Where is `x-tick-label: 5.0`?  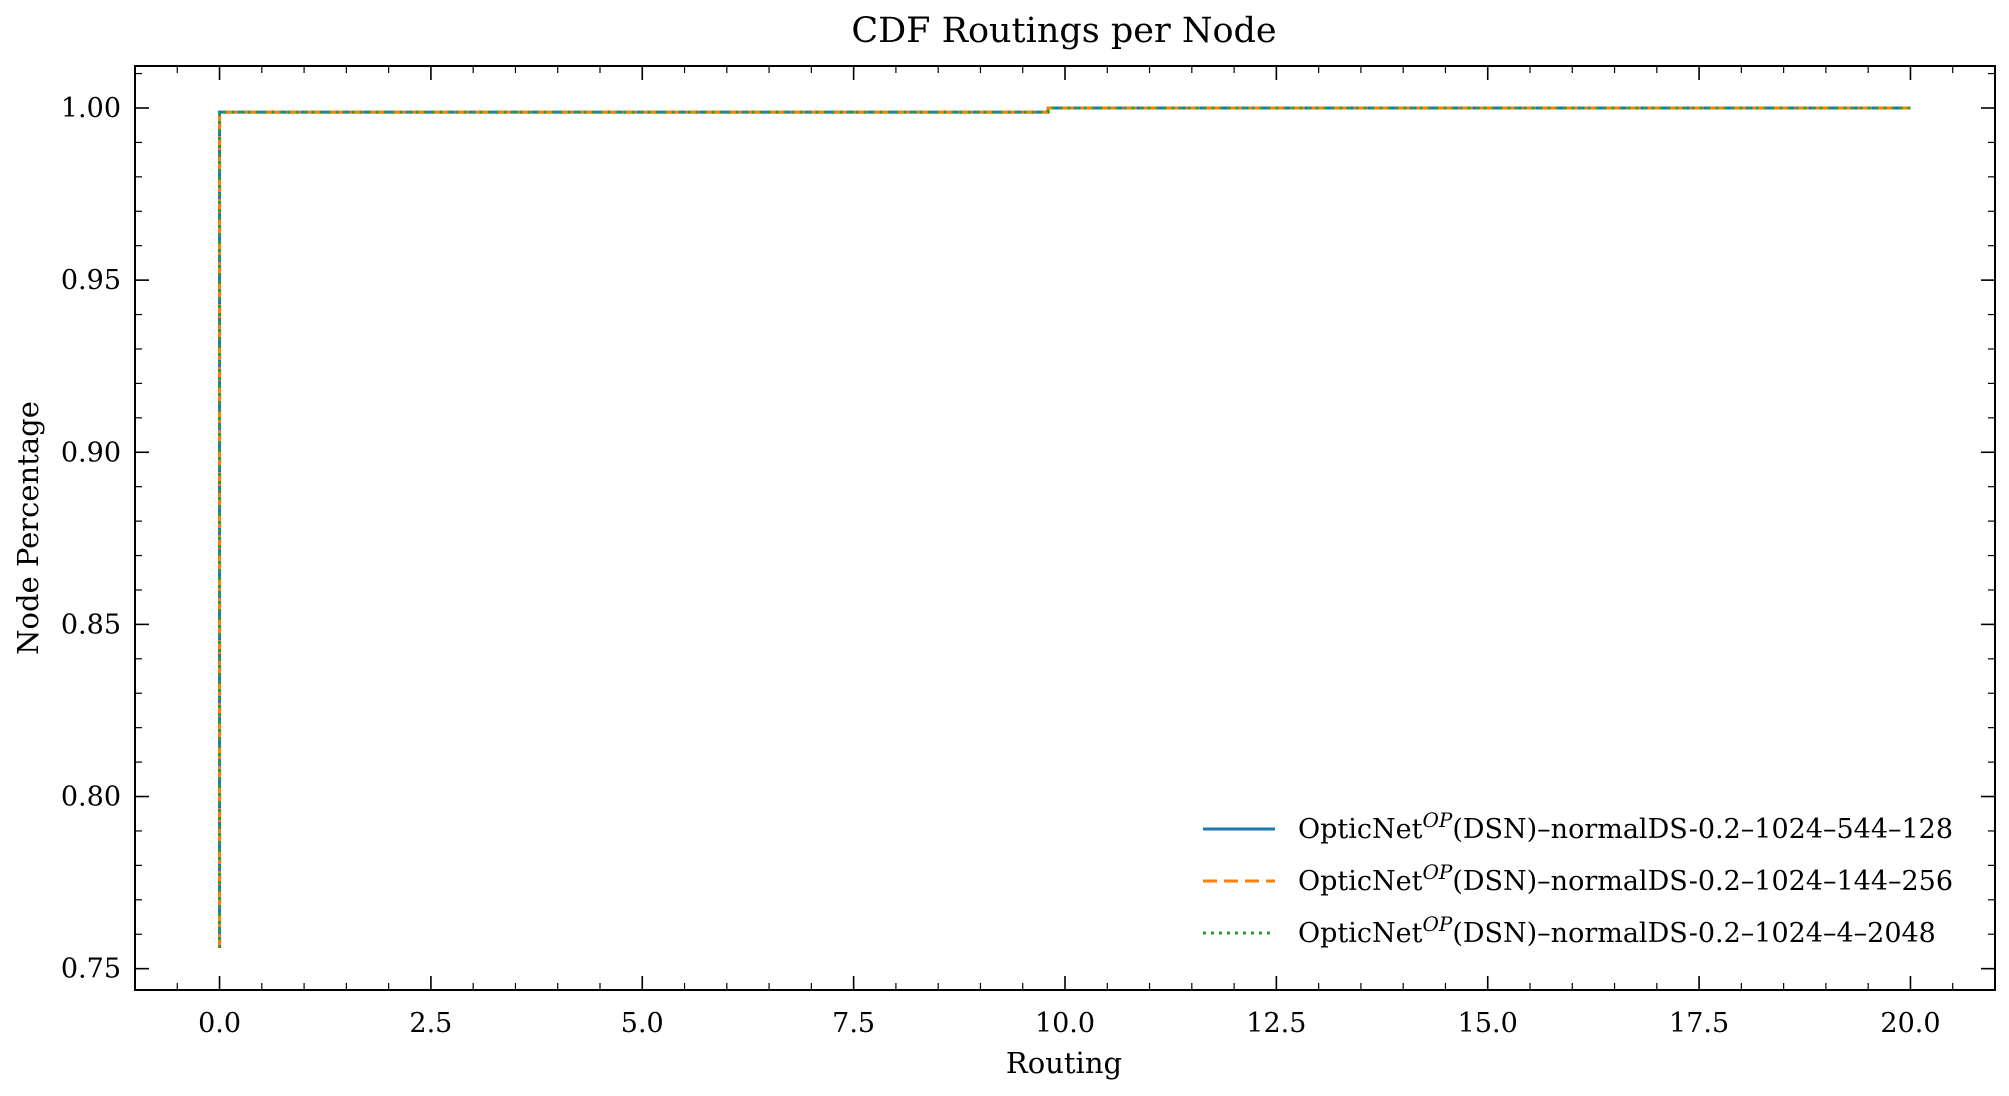
x-tick-label: 5.0 is located at coordinates (642, 1023).